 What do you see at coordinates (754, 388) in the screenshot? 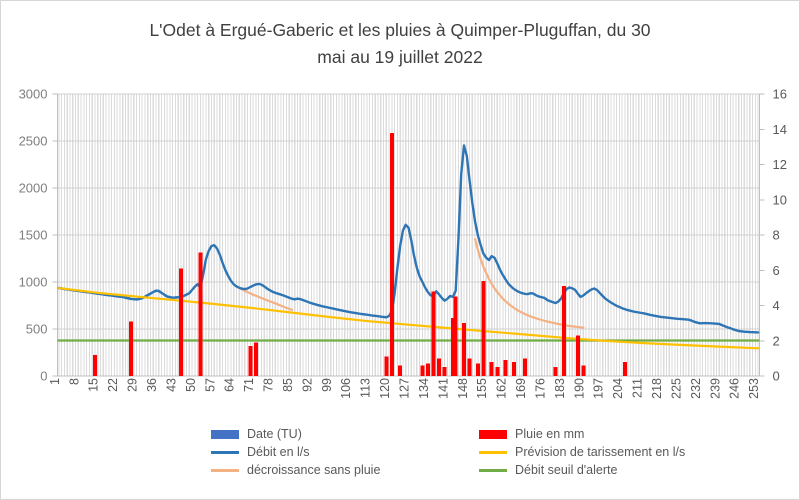
I see `x-axis-tick-label: 253` at bounding box center [754, 388].